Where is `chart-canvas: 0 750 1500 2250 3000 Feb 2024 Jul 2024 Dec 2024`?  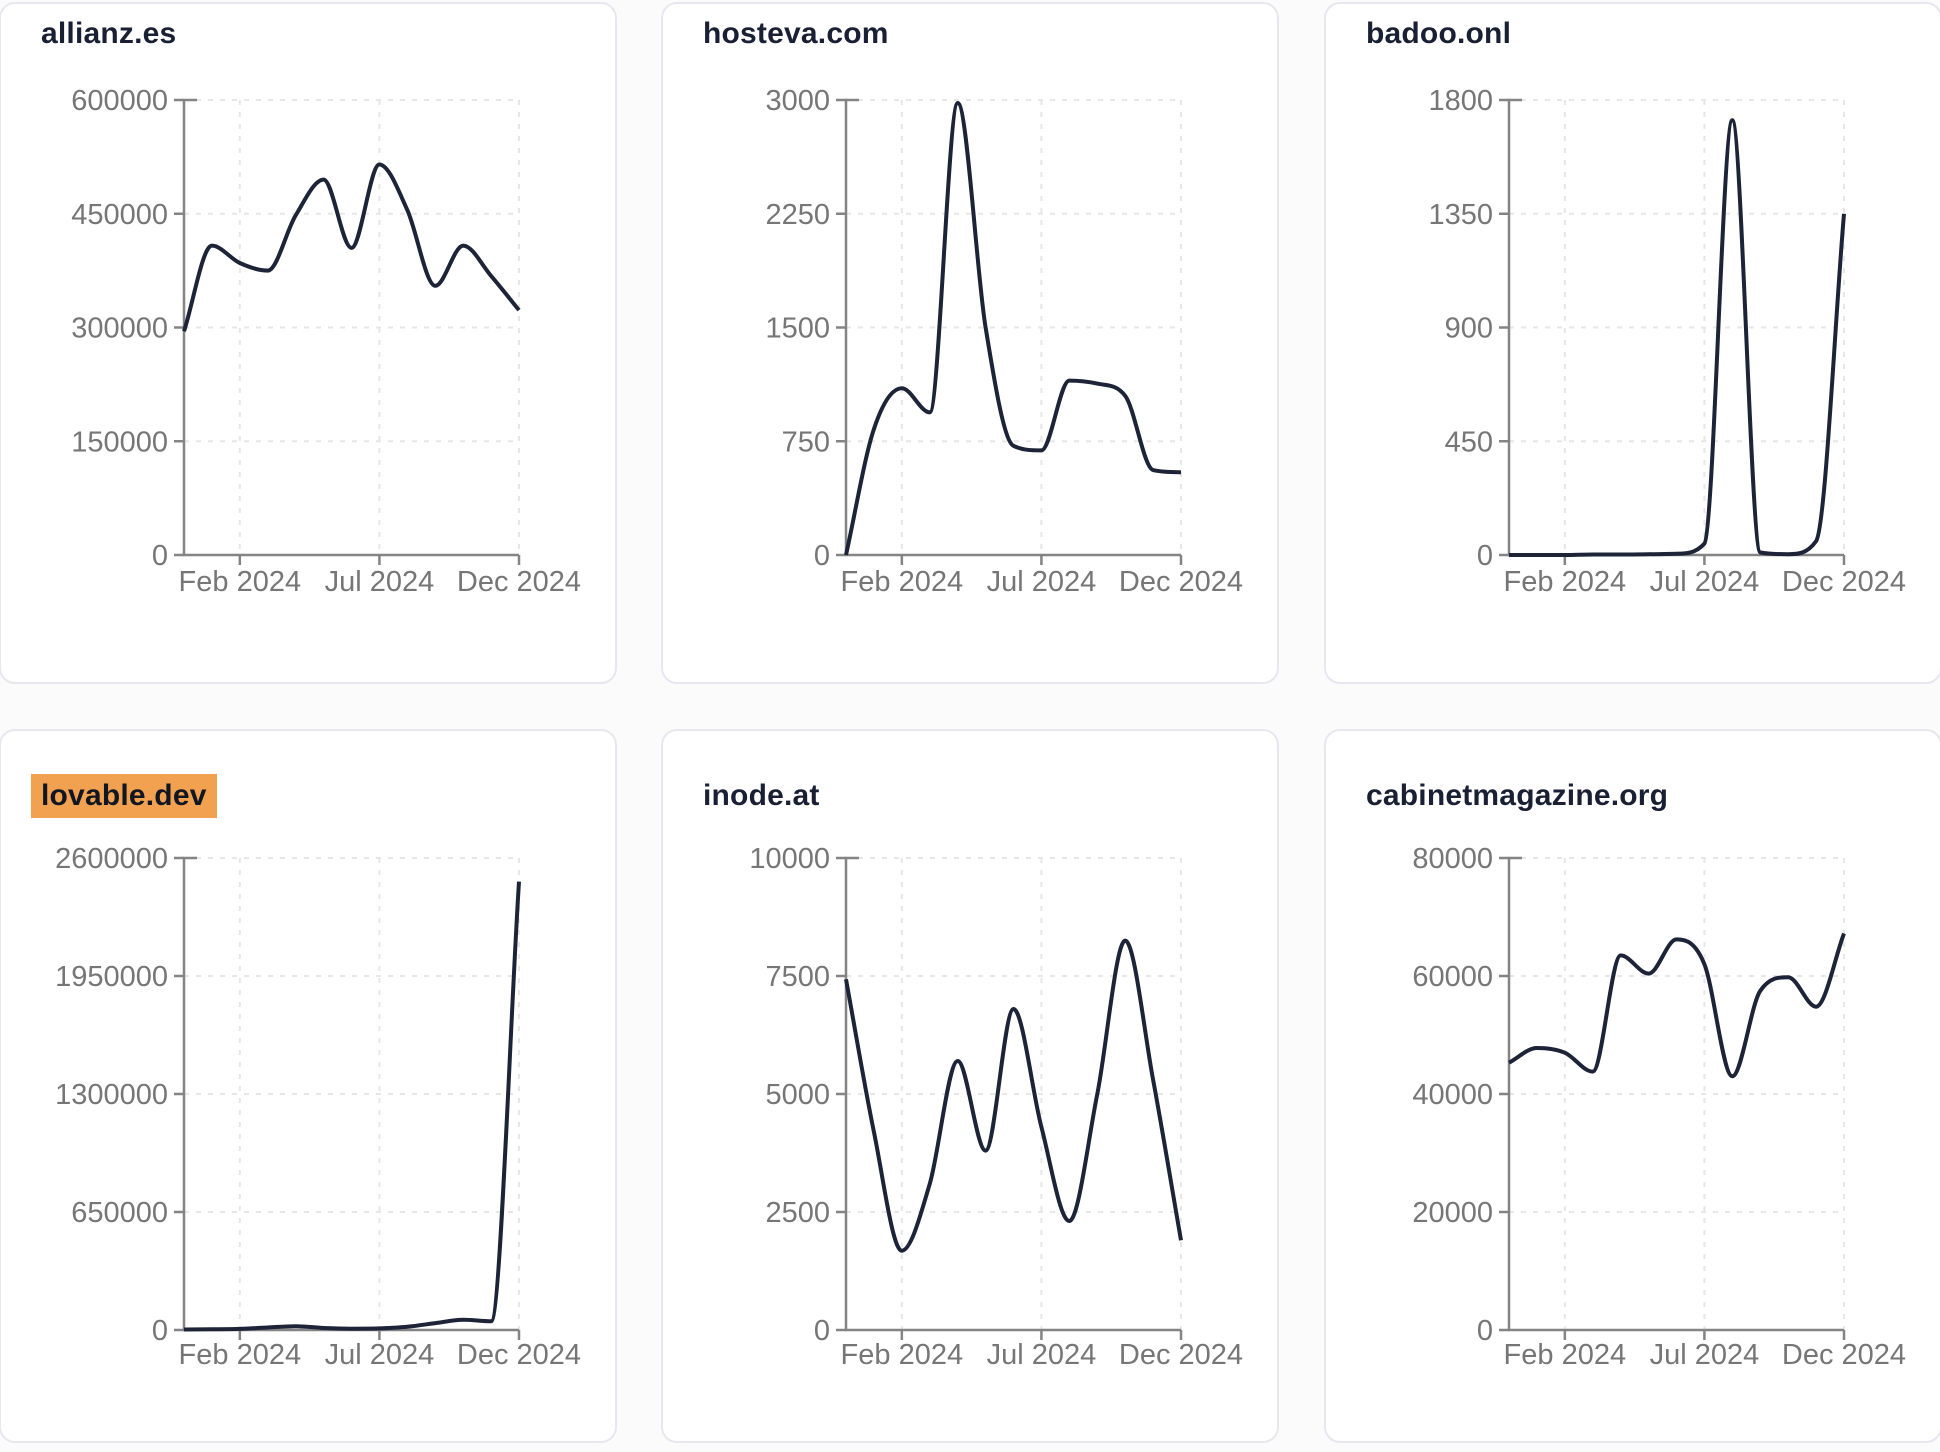 chart-canvas: 0 750 1500 2250 3000 Feb 2024 Jul 2024 Dec 2024 is located at coordinates (1004, 341).